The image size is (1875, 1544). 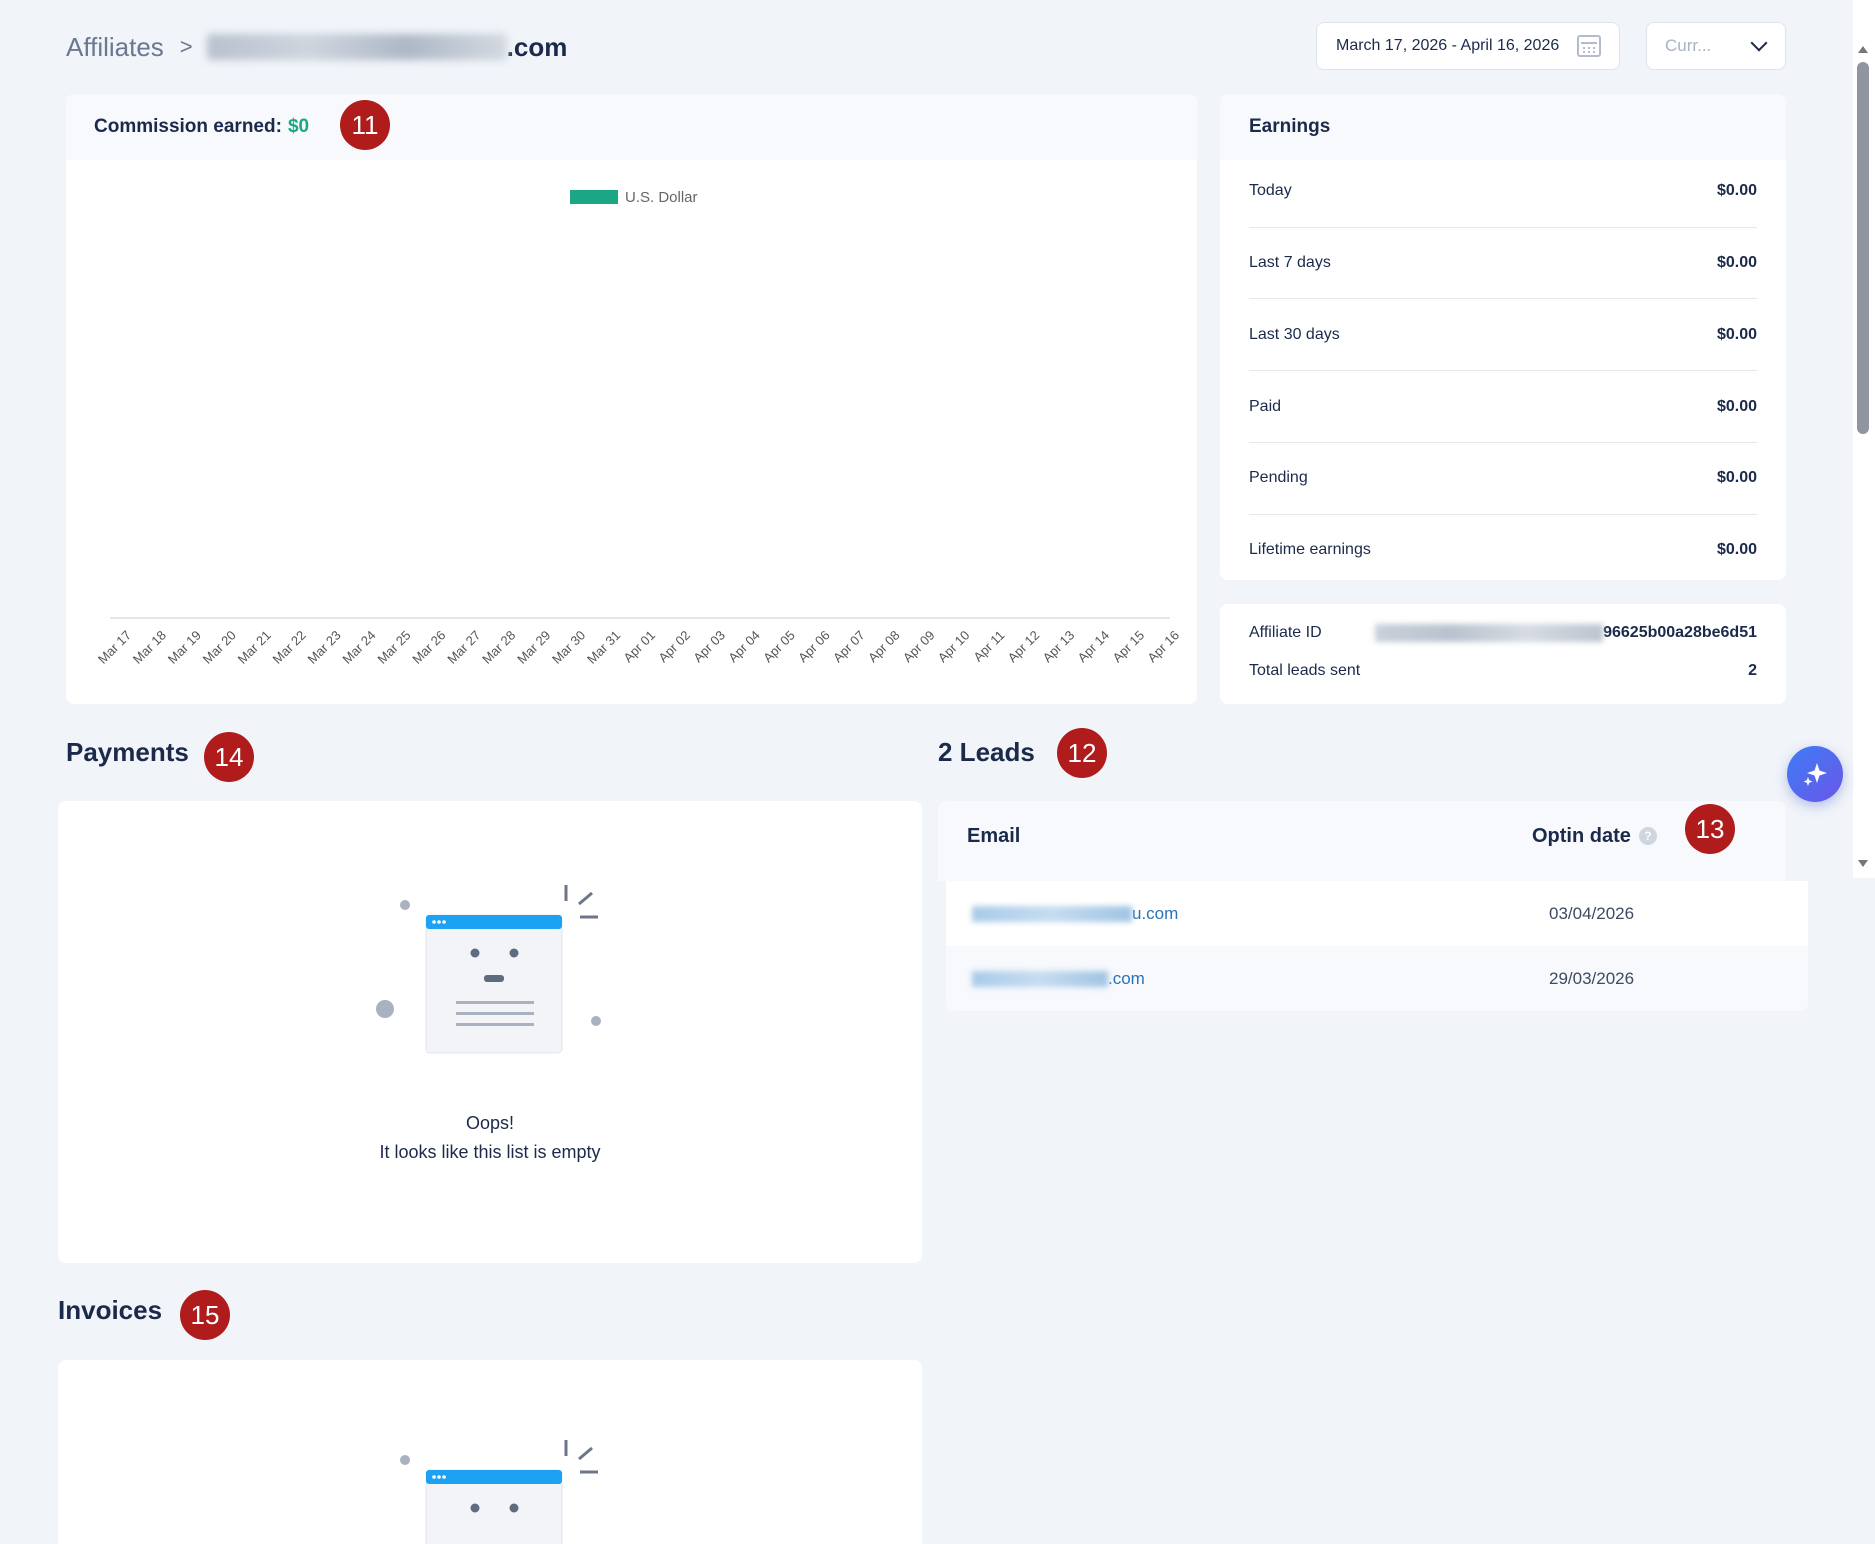 I want to click on invoices-title: Invoices, so click(x=110, y=1310).